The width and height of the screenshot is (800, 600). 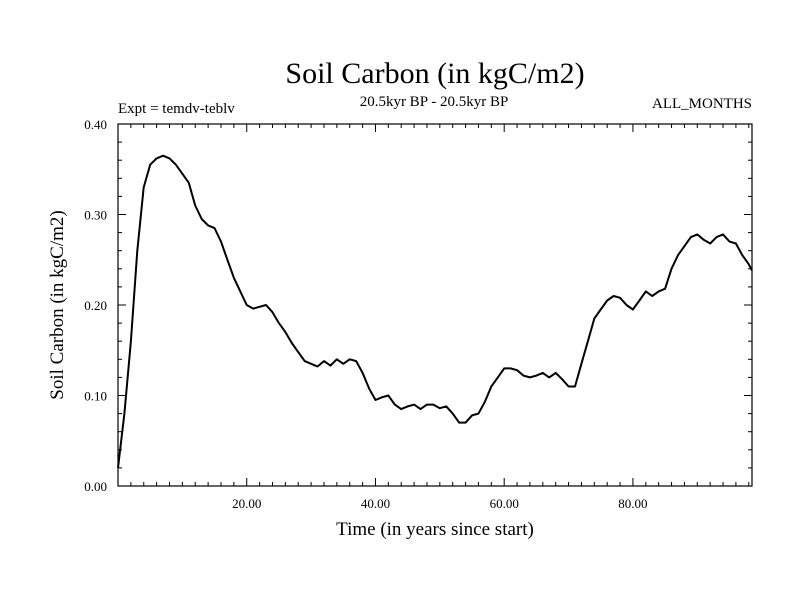 I want to click on chart-title: Soil Carbon (in kgC/m2), so click(x=434, y=73).